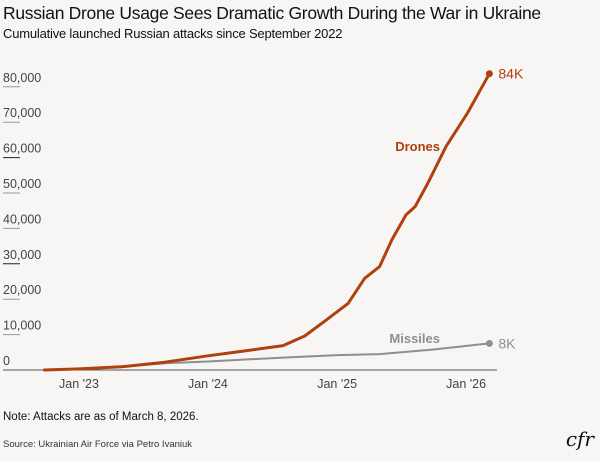 The height and width of the screenshot is (461, 600). I want to click on series-label-drones: Drones, so click(417, 146).